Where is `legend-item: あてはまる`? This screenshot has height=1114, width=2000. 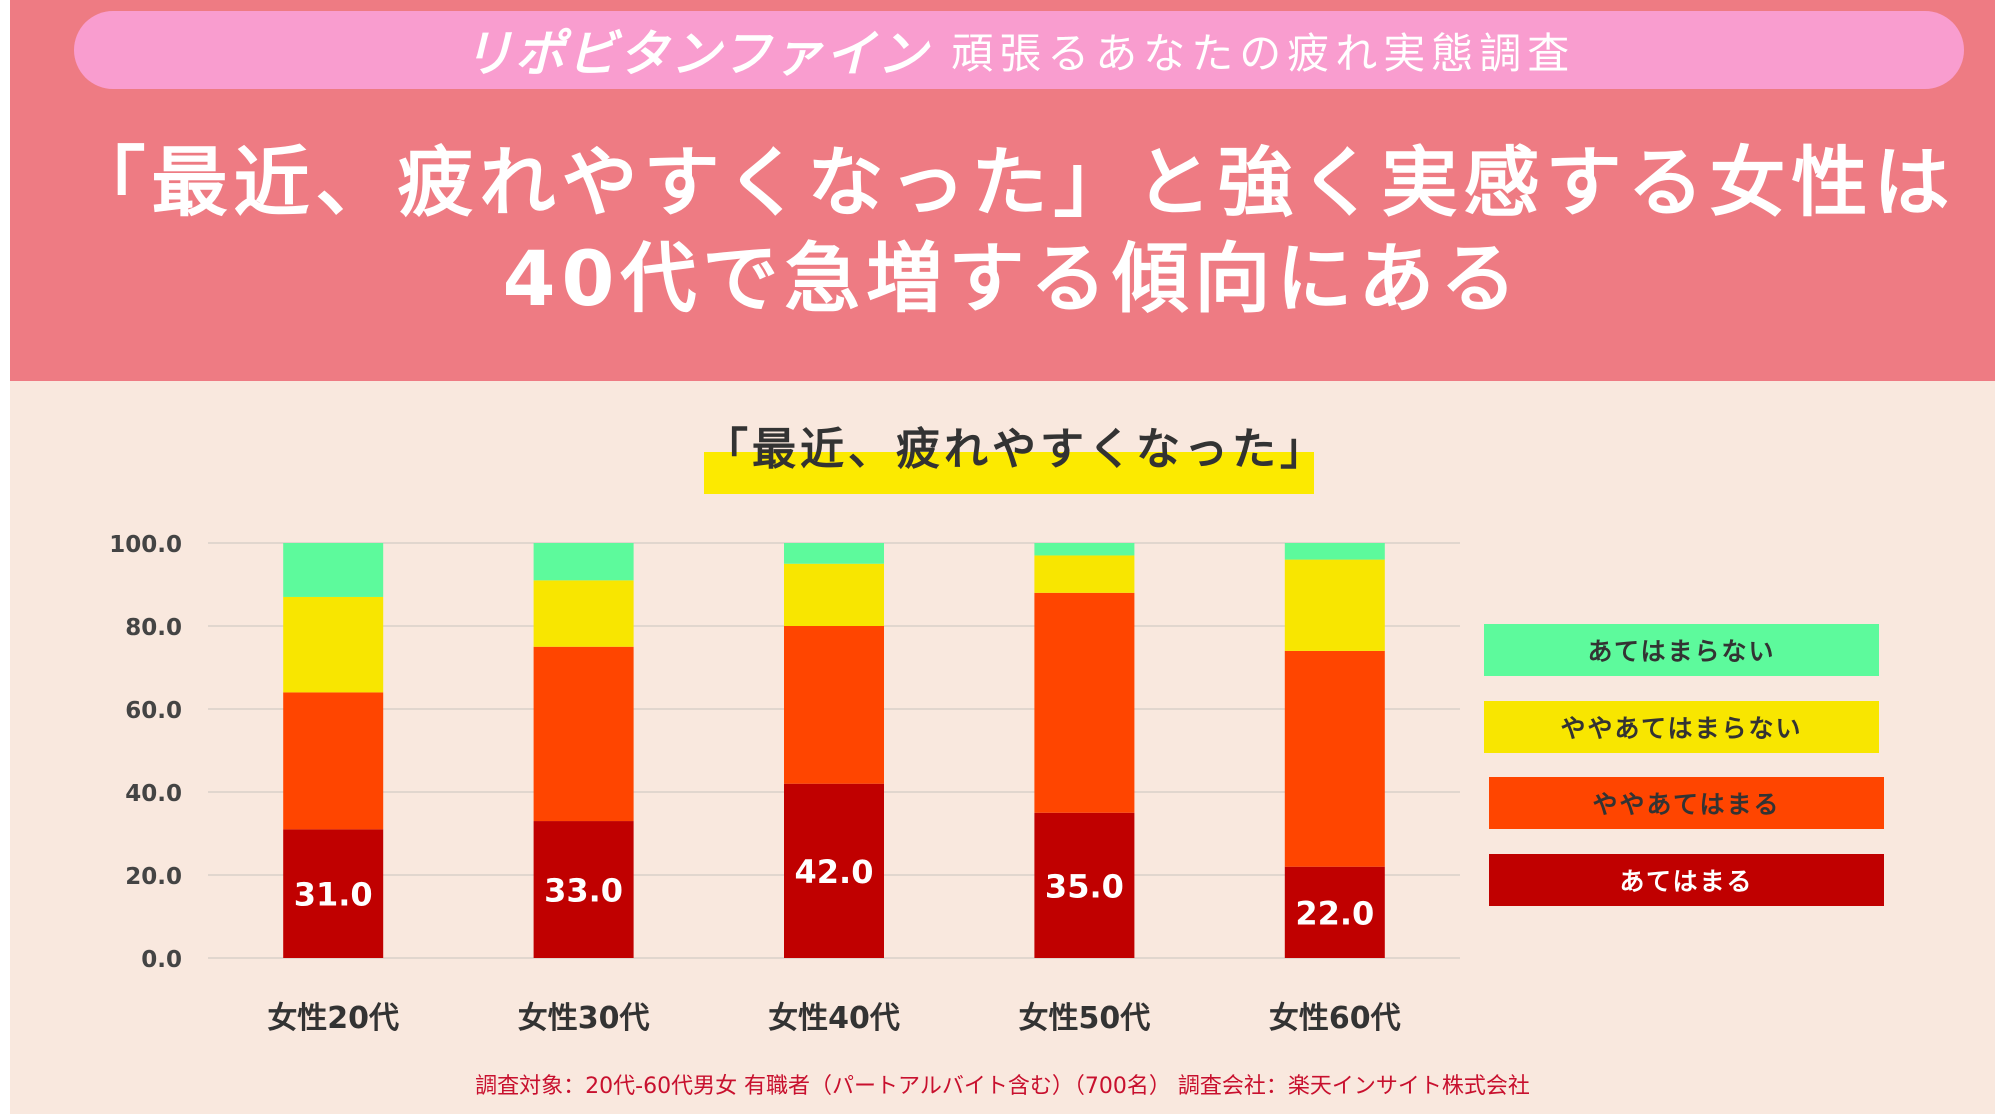
legend-item: あてはまる is located at coordinates (1686, 880).